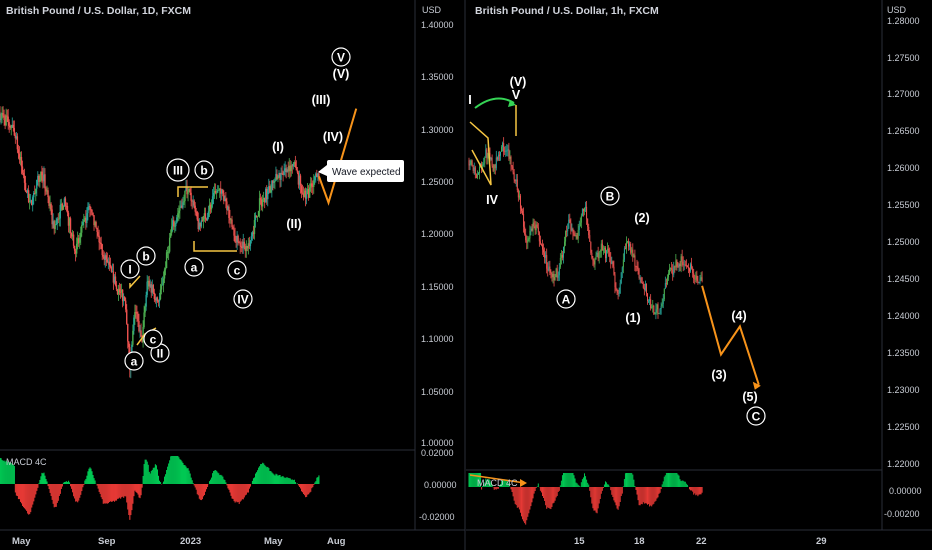  I want to click on wave-label: IV, so click(492, 200).